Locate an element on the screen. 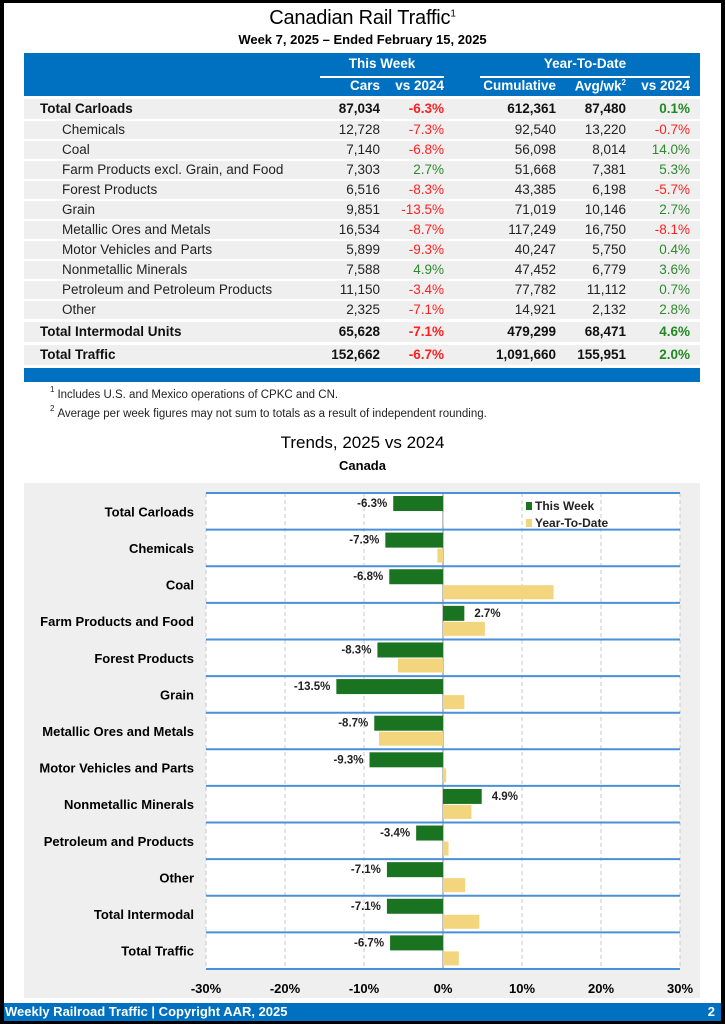  bar-value-label: 2.7% is located at coordinates (487, 614).